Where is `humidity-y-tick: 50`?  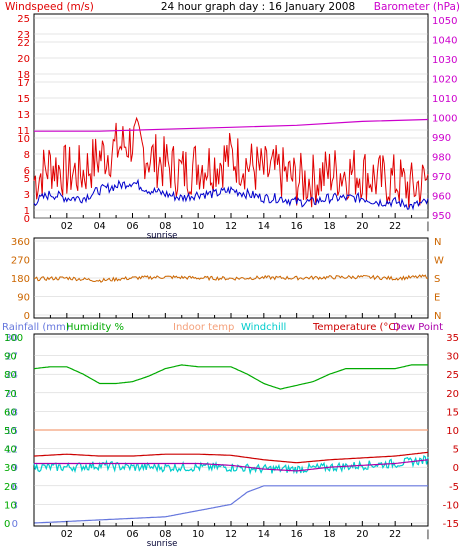 humidity-y-tick: 50 is located at coordinates (10, 431).